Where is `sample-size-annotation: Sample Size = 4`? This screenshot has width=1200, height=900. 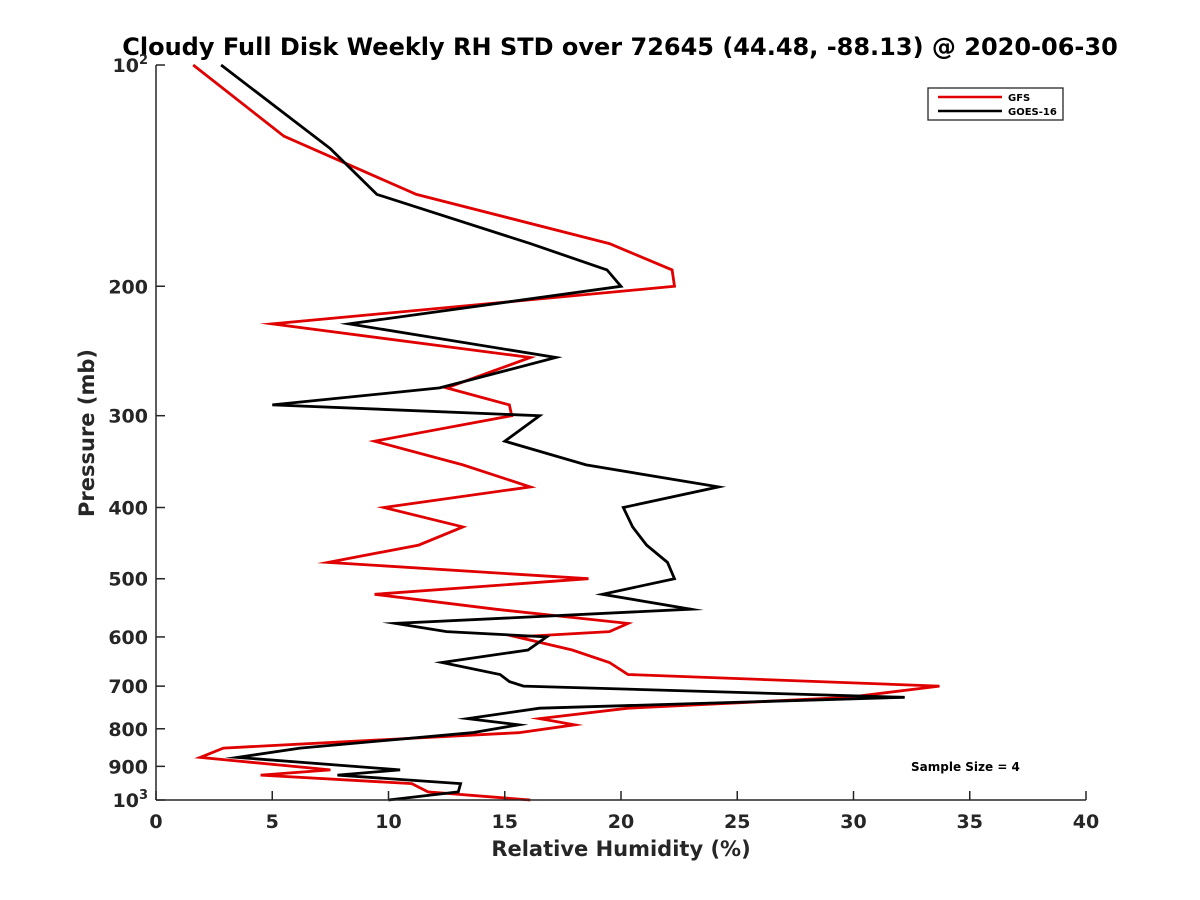
sample-size-annotation: Sample Size = 4 is located at coordinates (965, 767).